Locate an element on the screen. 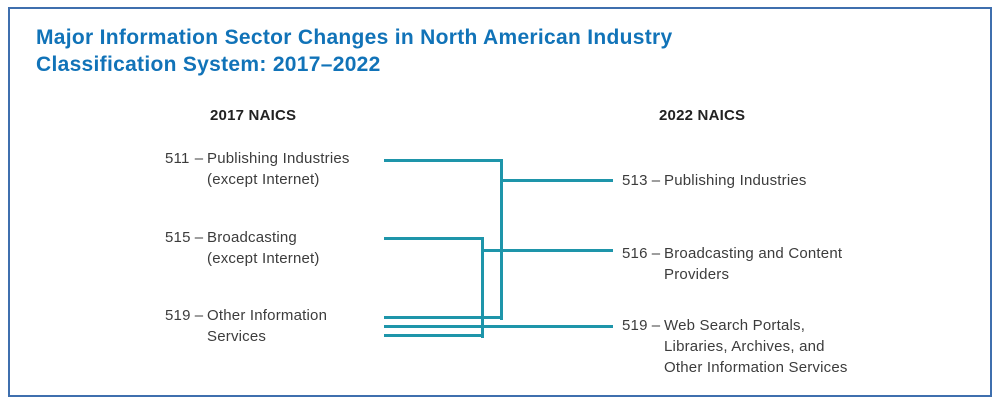 This screenshot has height=406, width=1000. naics-2017-item-519: 519 – Other Information Services is located at coordinates (246, 326).